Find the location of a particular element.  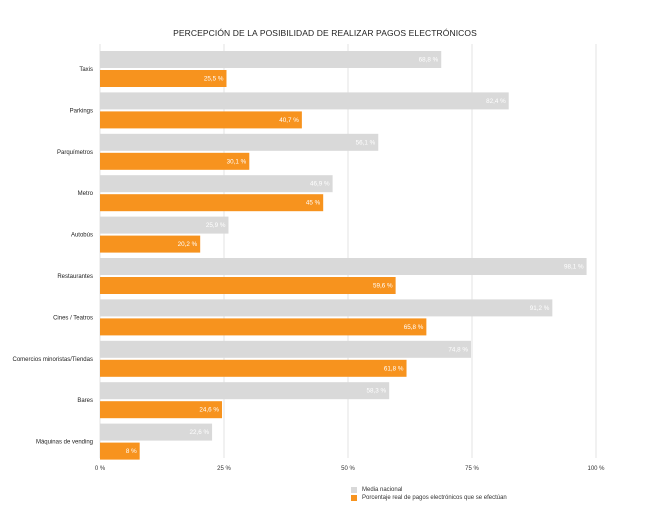

data-label: 8 % is located at coordinates (131, 451).